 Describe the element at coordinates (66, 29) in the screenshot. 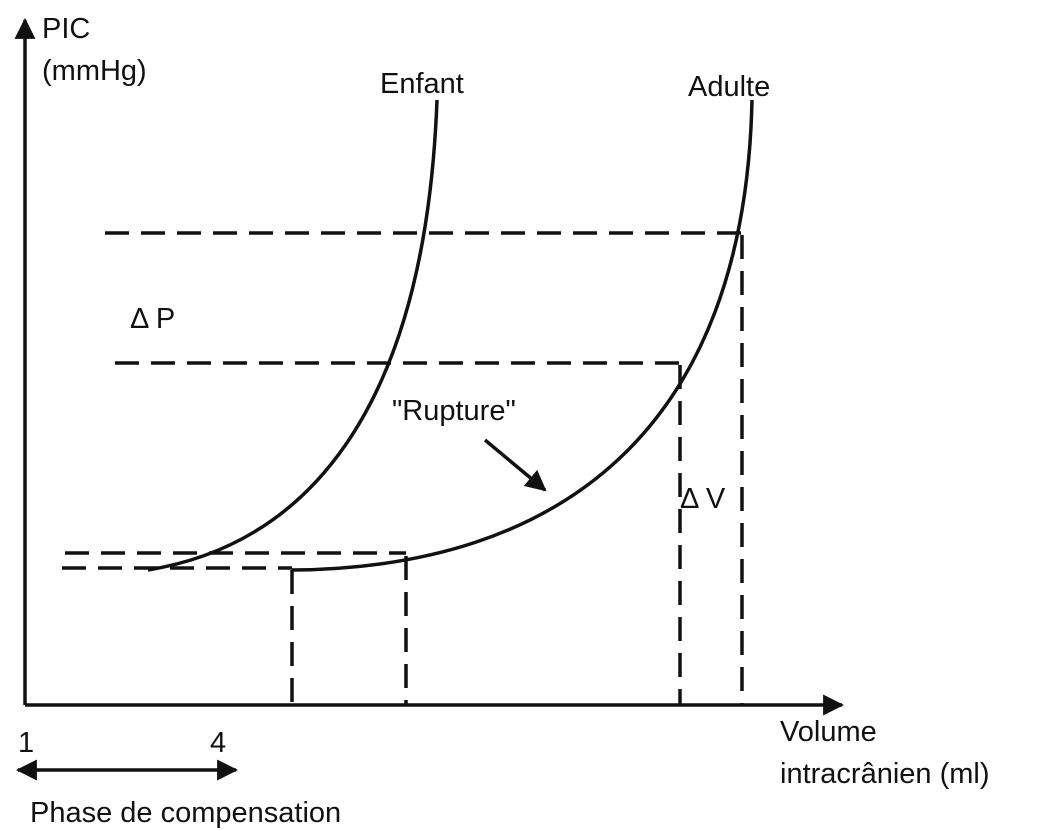

I see `y-label: PIC` at that location.